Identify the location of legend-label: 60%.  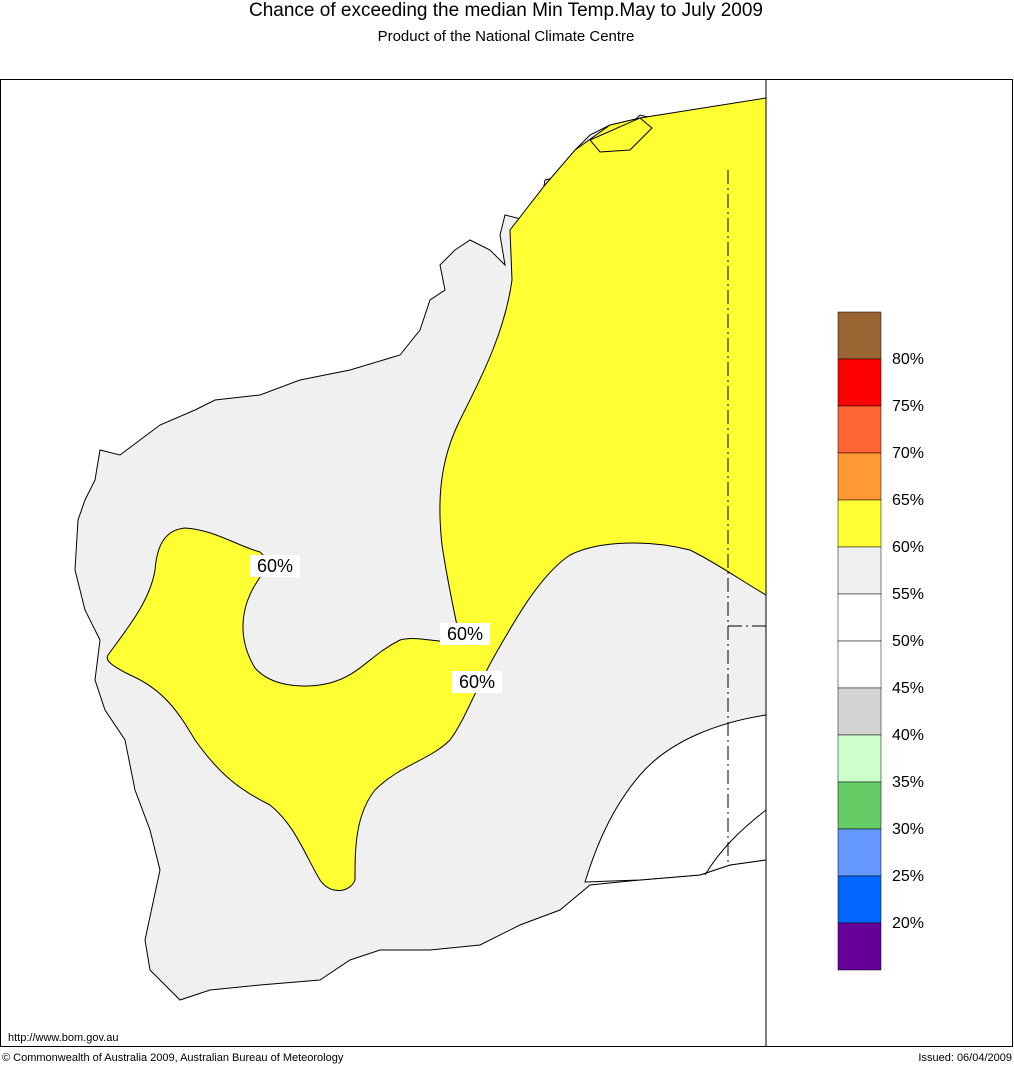
(908, 547).